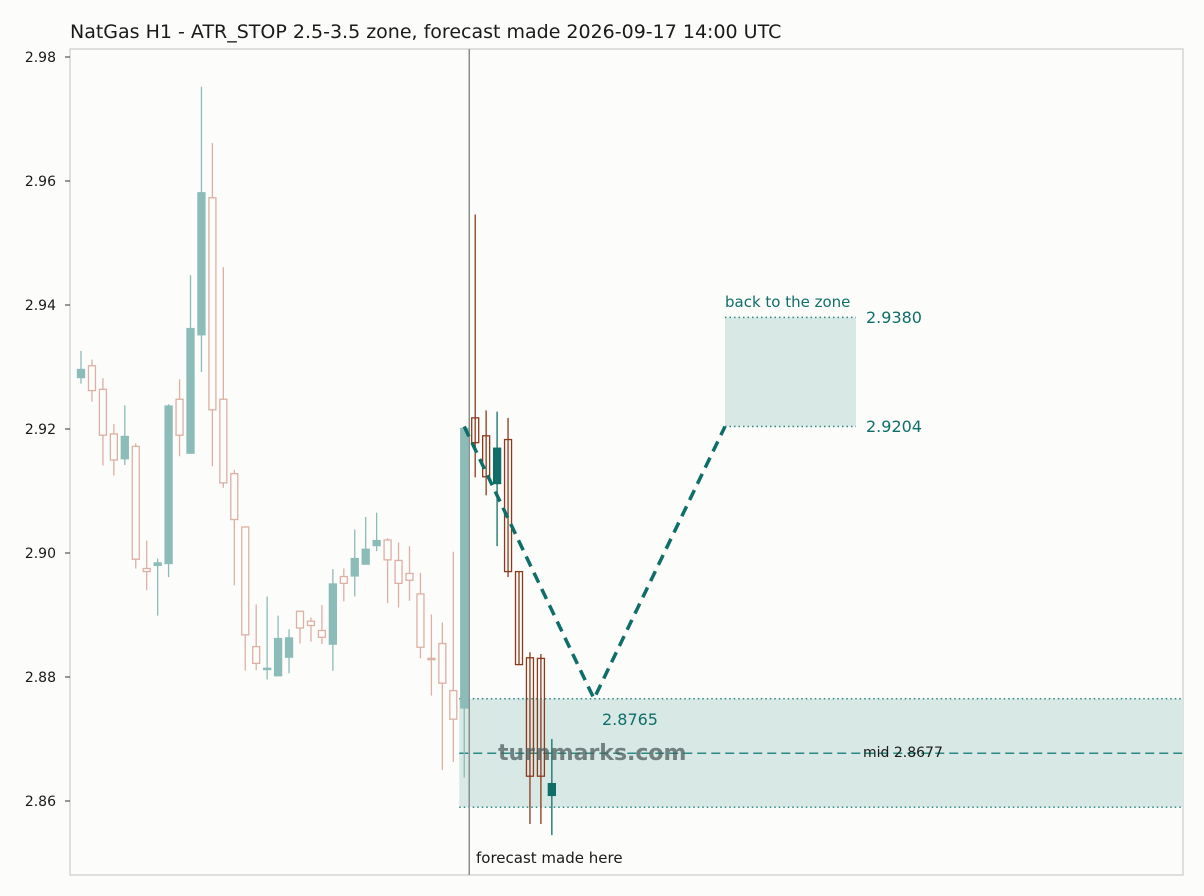 The width and height of the screenshot is (1204, 896). I want to click on y-tick-label: 2.92, so click(40, 430).